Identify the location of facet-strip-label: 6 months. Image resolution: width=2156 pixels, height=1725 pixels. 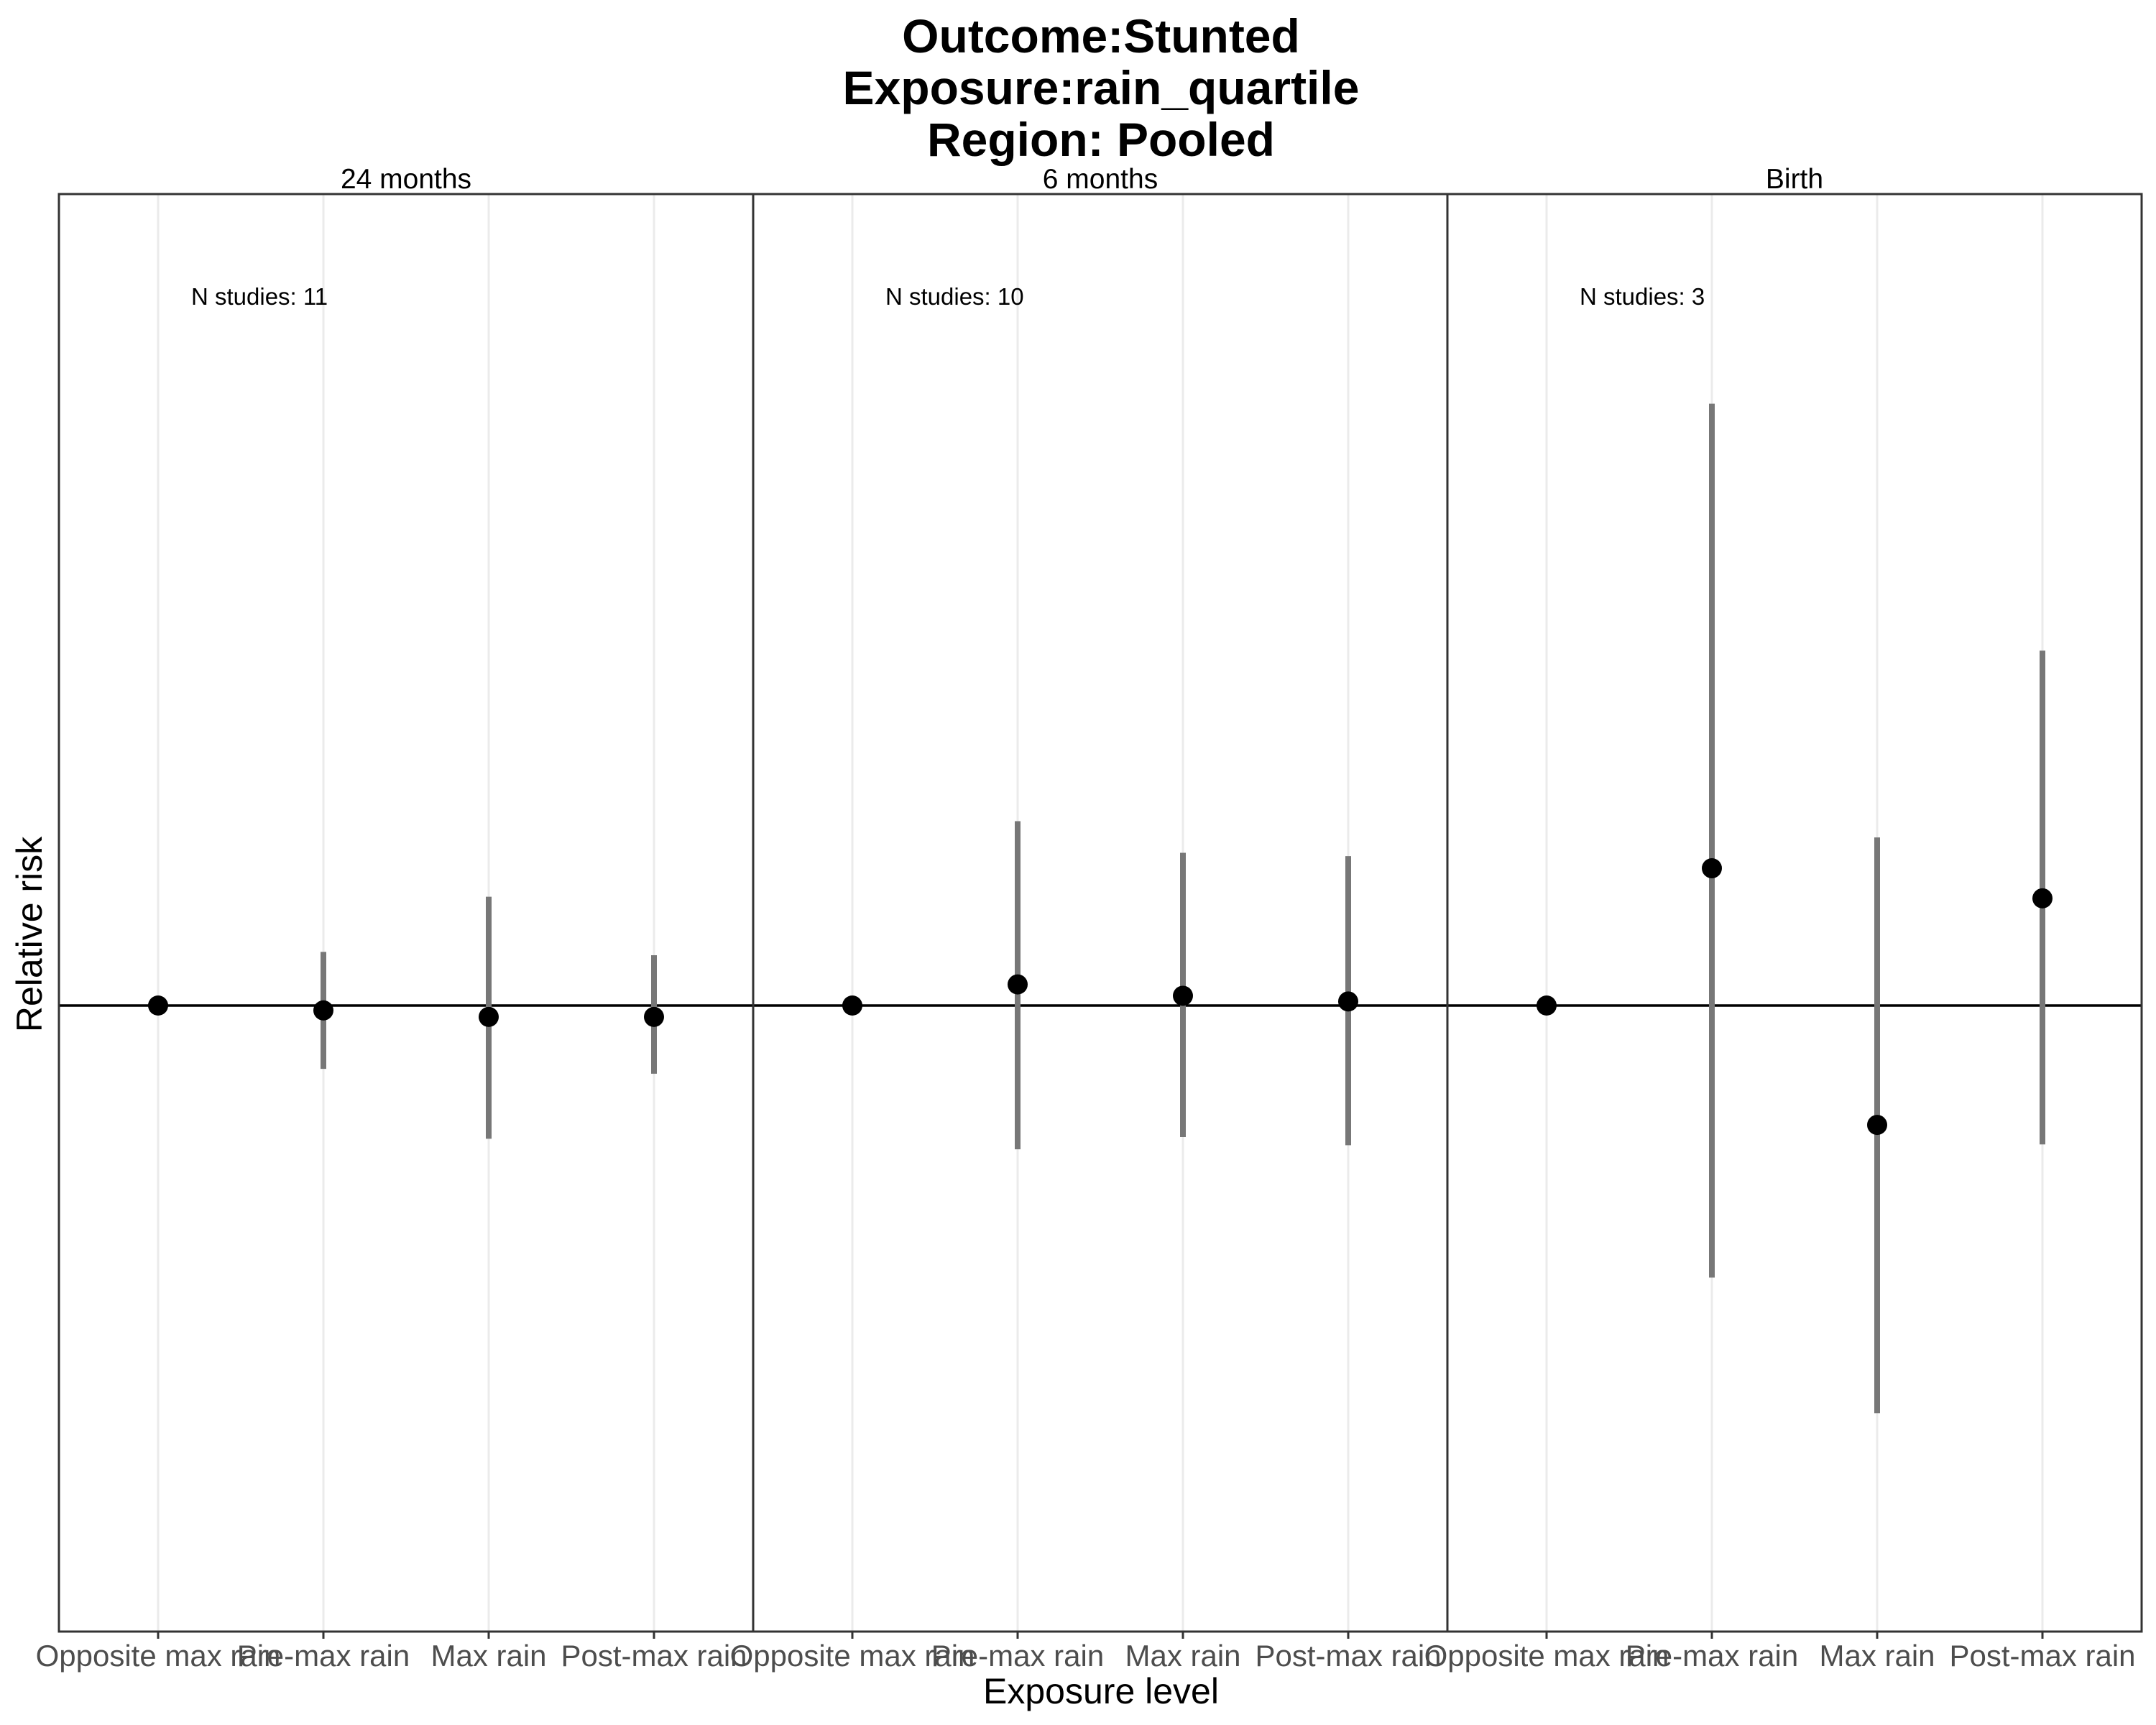
(1100, 179).